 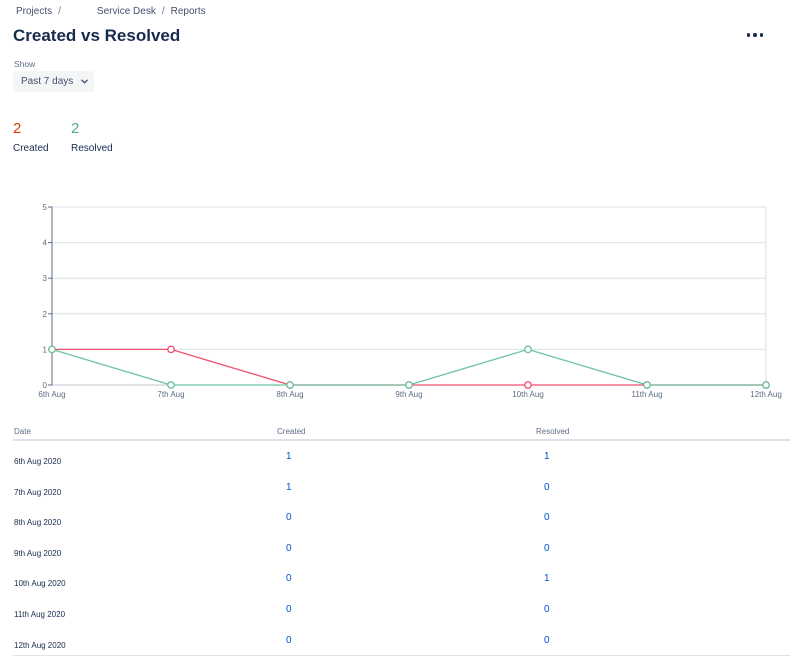 What do you see at coordinates (31, 137) in the screenshot?
I see `created-summary: 2 Created` at bounding box center [31, 137].